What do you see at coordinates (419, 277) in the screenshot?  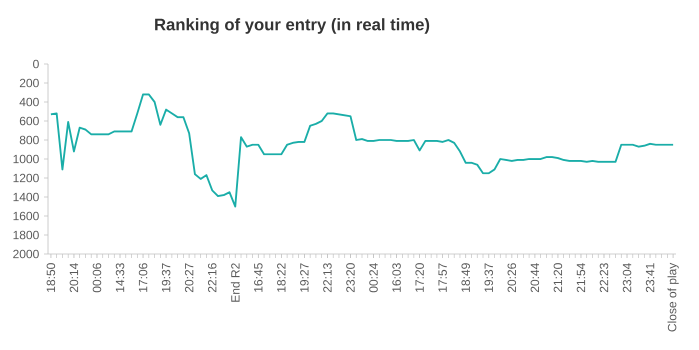 I see `x-tick-label: 17:20` at bounding box center [419, 277].